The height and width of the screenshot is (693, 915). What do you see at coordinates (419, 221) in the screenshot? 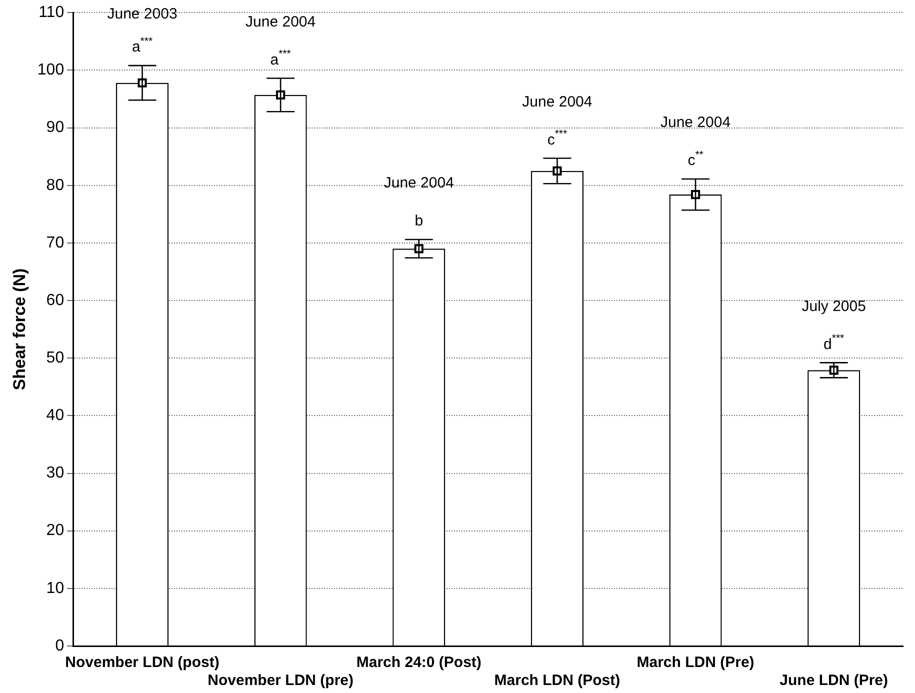
I see `annotation: b` at bounding box center [419, 221].